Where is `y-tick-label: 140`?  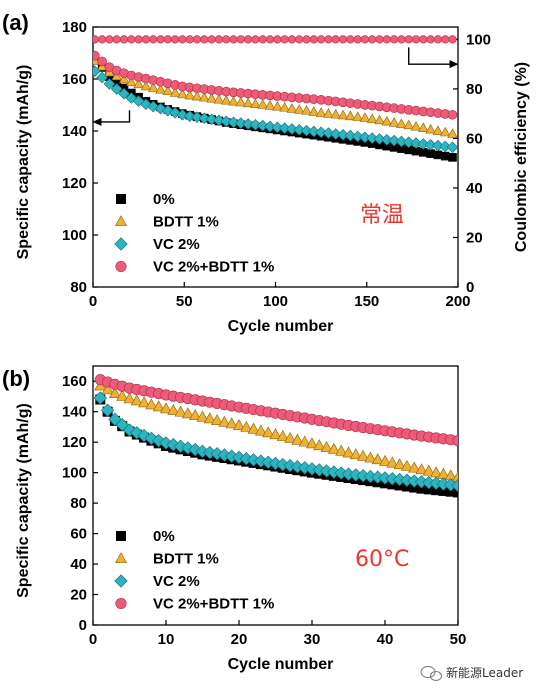
y-tick-label: 140 is located at coordinates (74, 412).